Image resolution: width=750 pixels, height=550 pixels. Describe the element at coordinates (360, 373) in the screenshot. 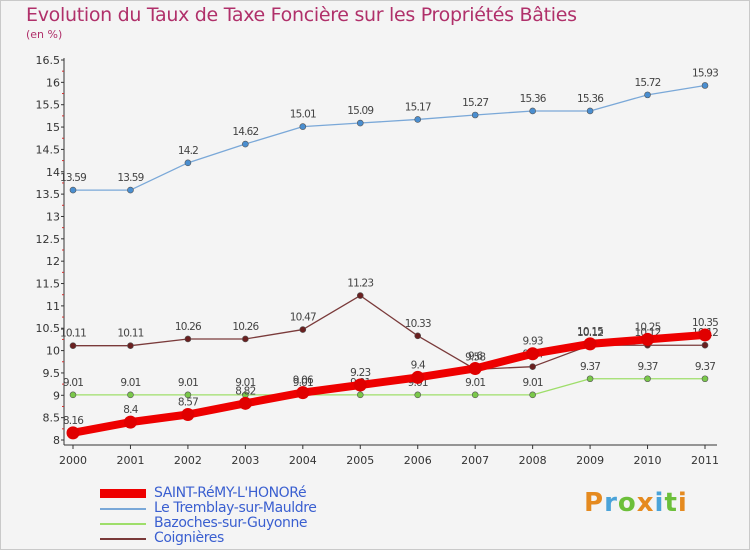

I see `data-label: 9.23` at that location.